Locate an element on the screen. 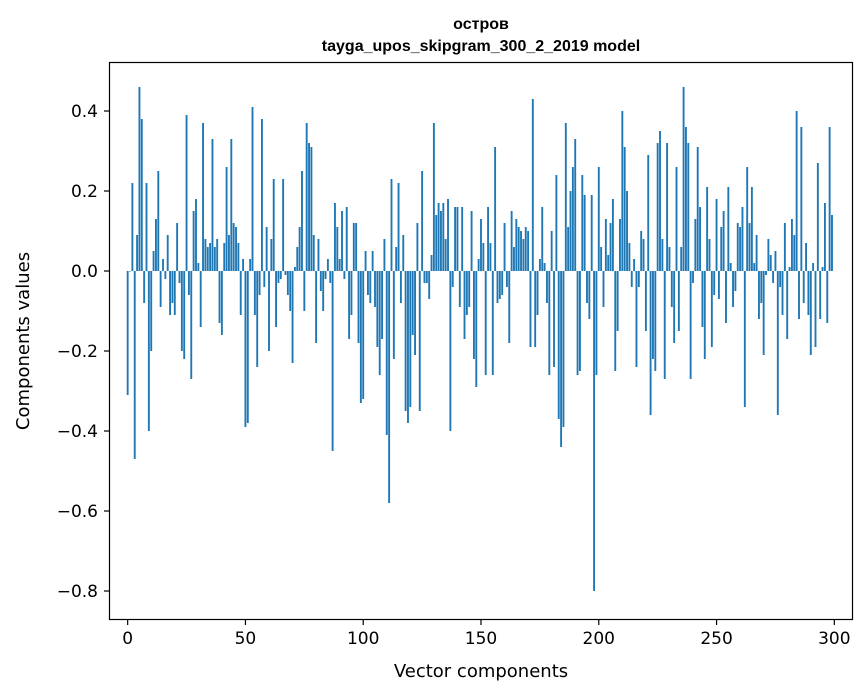 Image resolution: width=867 pixels, height=696 pixels. x-tick-label: 300 is located at coordinates (834, 639).